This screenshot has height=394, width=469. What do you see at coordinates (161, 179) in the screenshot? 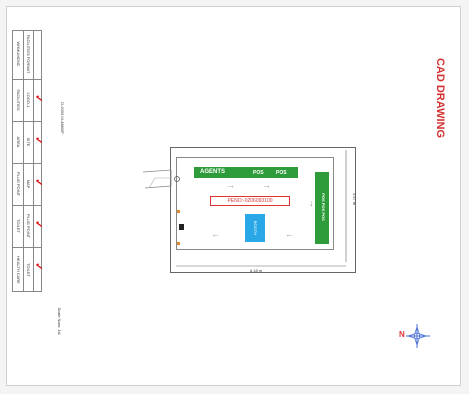
I see `entrance-door-icon` at bounding box center [161, 179].